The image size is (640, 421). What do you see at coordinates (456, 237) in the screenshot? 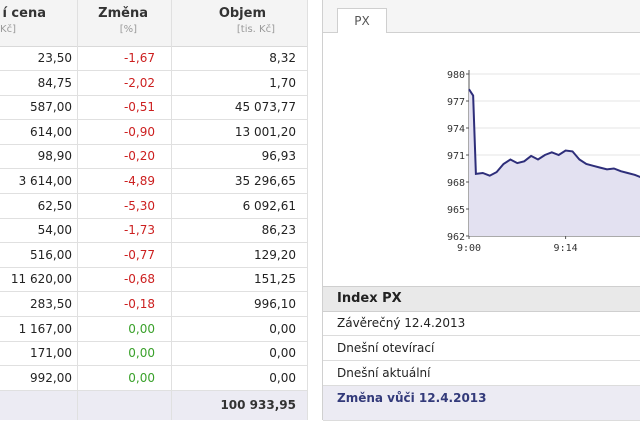
I see `y-tick-label: 962` at bounding box center [456, 237].